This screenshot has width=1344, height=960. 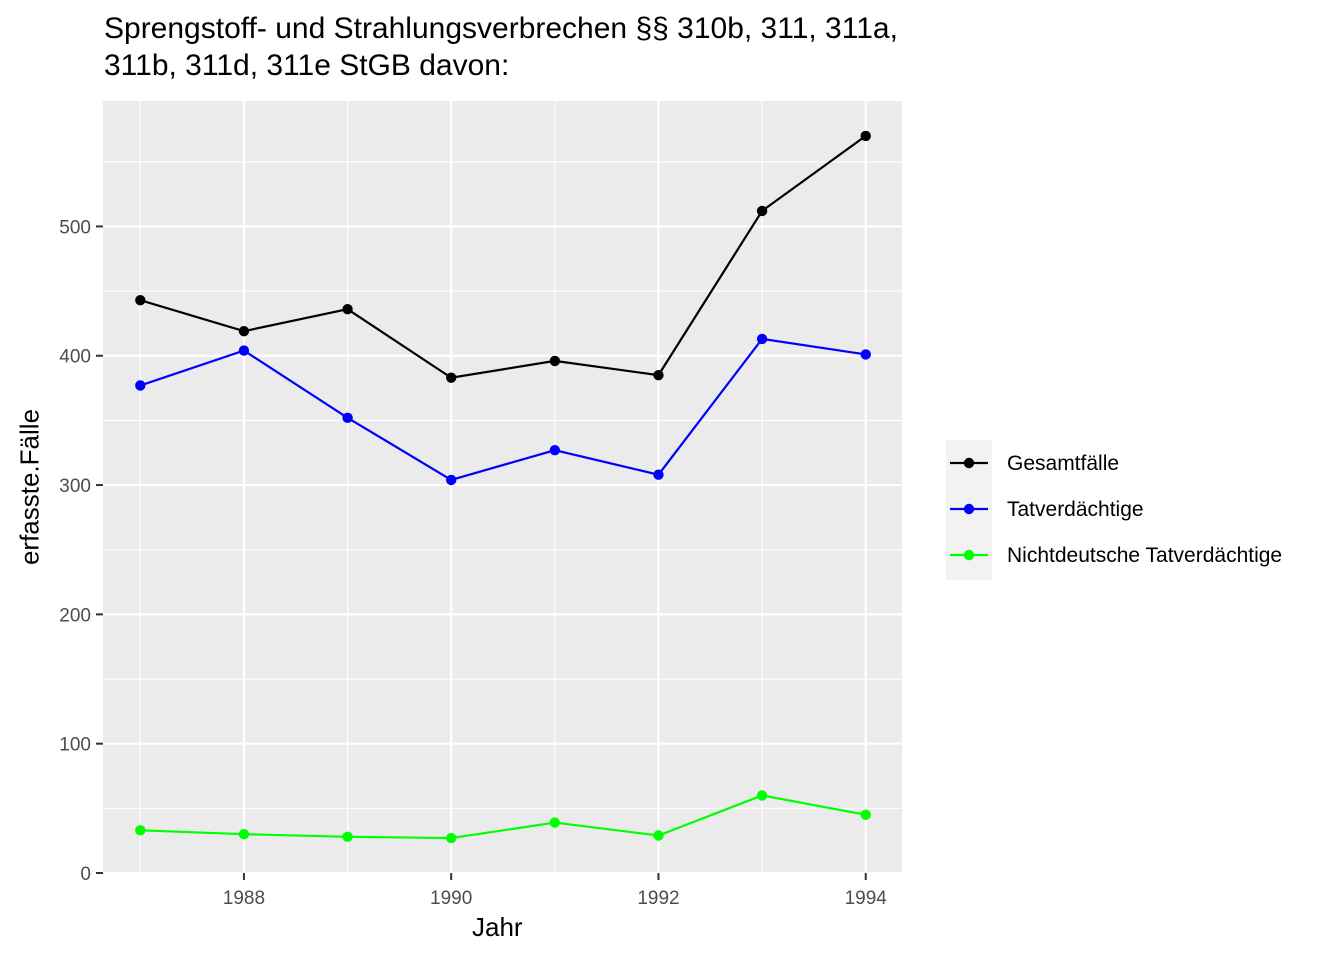 I want to click on legend-label: Tatverdächtige, so click(x=1075, y=509).